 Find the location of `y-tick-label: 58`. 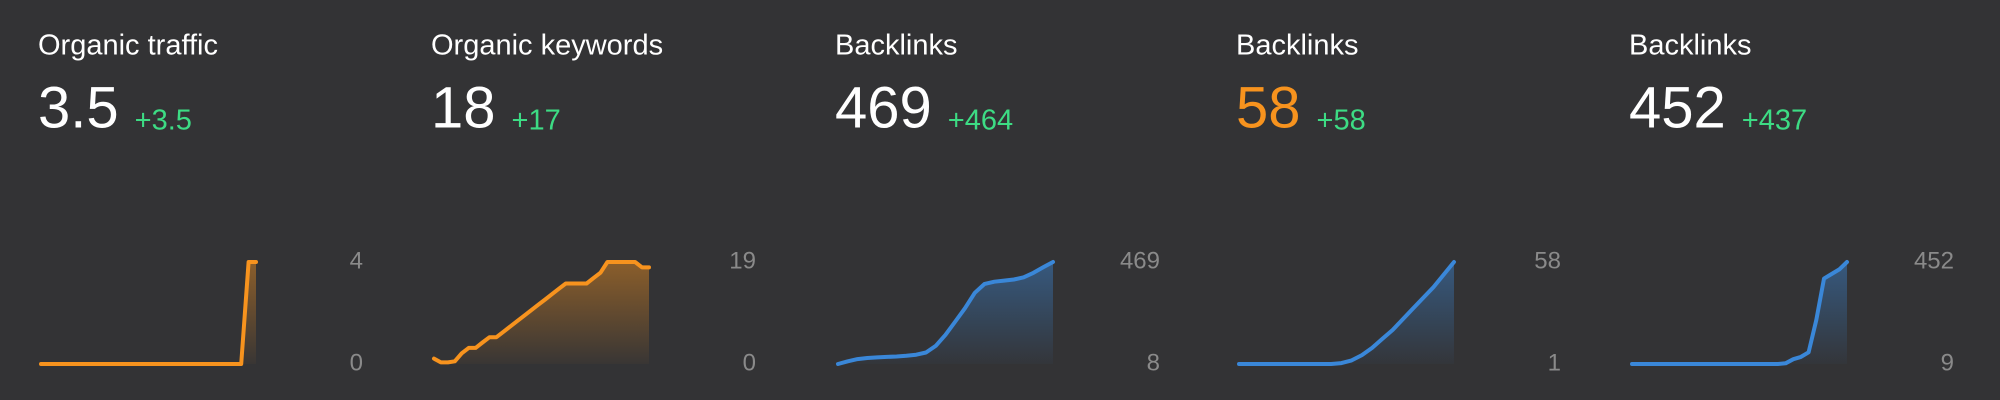

y-tick-label: 58 is located at coordinates (1547, 260).